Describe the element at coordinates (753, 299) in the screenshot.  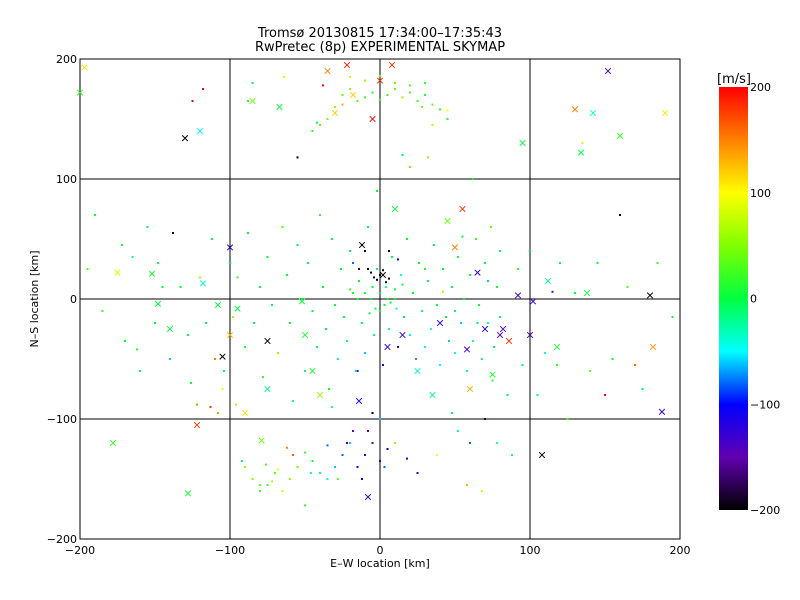
I see `colorbar-tick-label: 0` at that location.